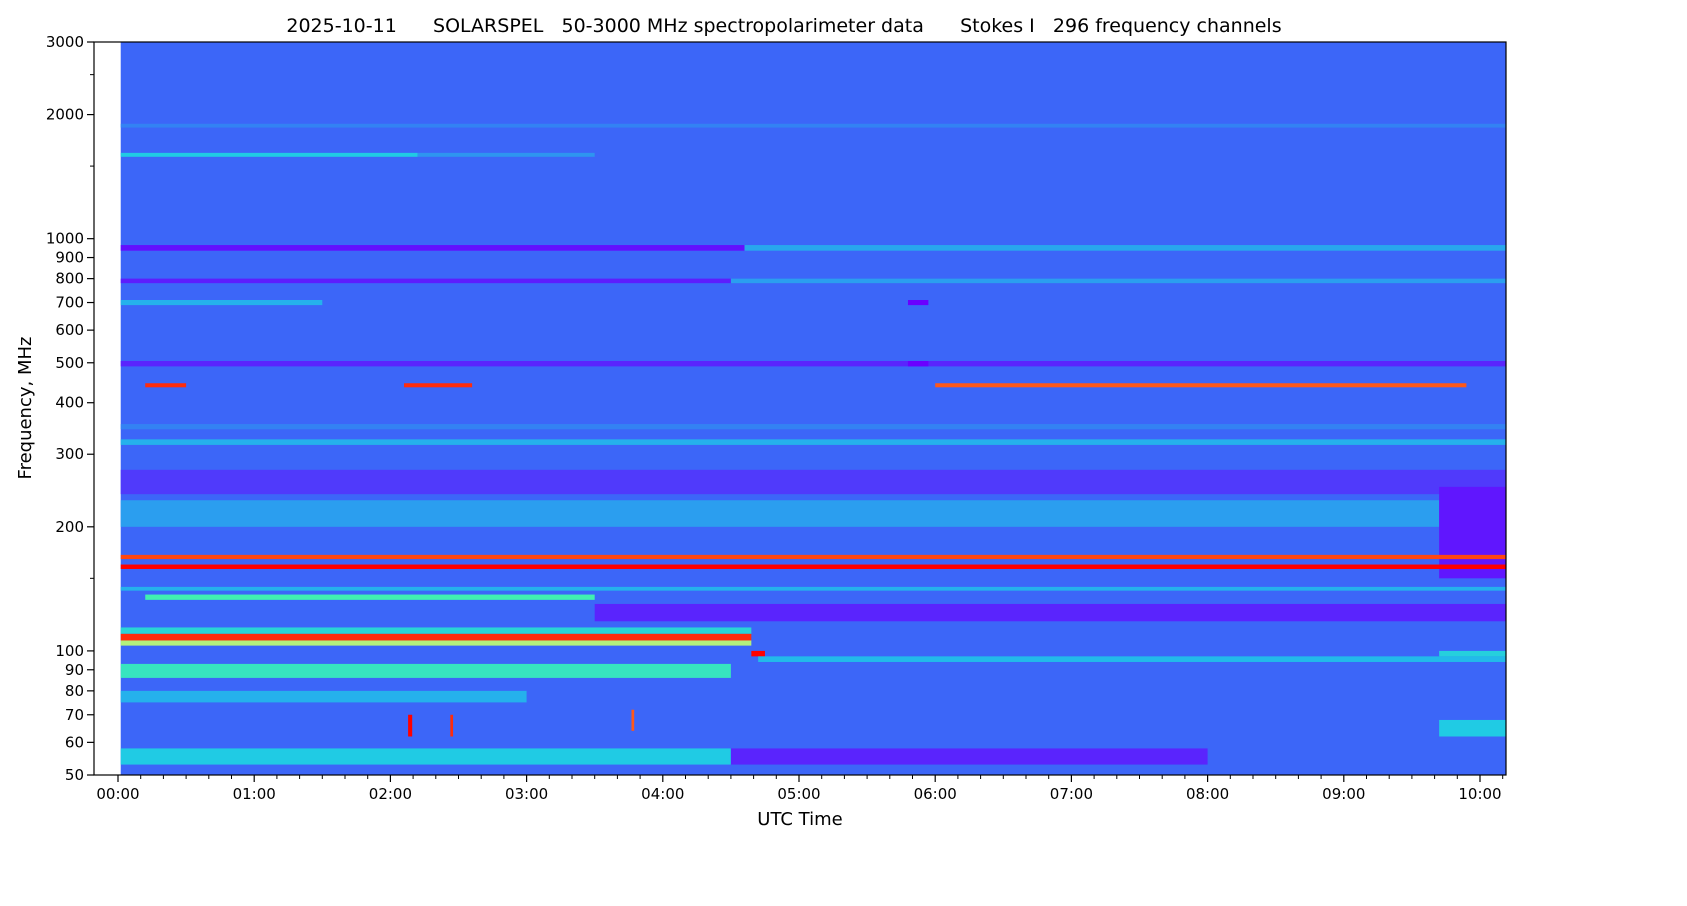 The image size is (1687, 906). What do you see at coordinates (25, 408) in the screenshot?
I see `y-axis-label: Frequency, MHz` at bounding box center [25, 408].